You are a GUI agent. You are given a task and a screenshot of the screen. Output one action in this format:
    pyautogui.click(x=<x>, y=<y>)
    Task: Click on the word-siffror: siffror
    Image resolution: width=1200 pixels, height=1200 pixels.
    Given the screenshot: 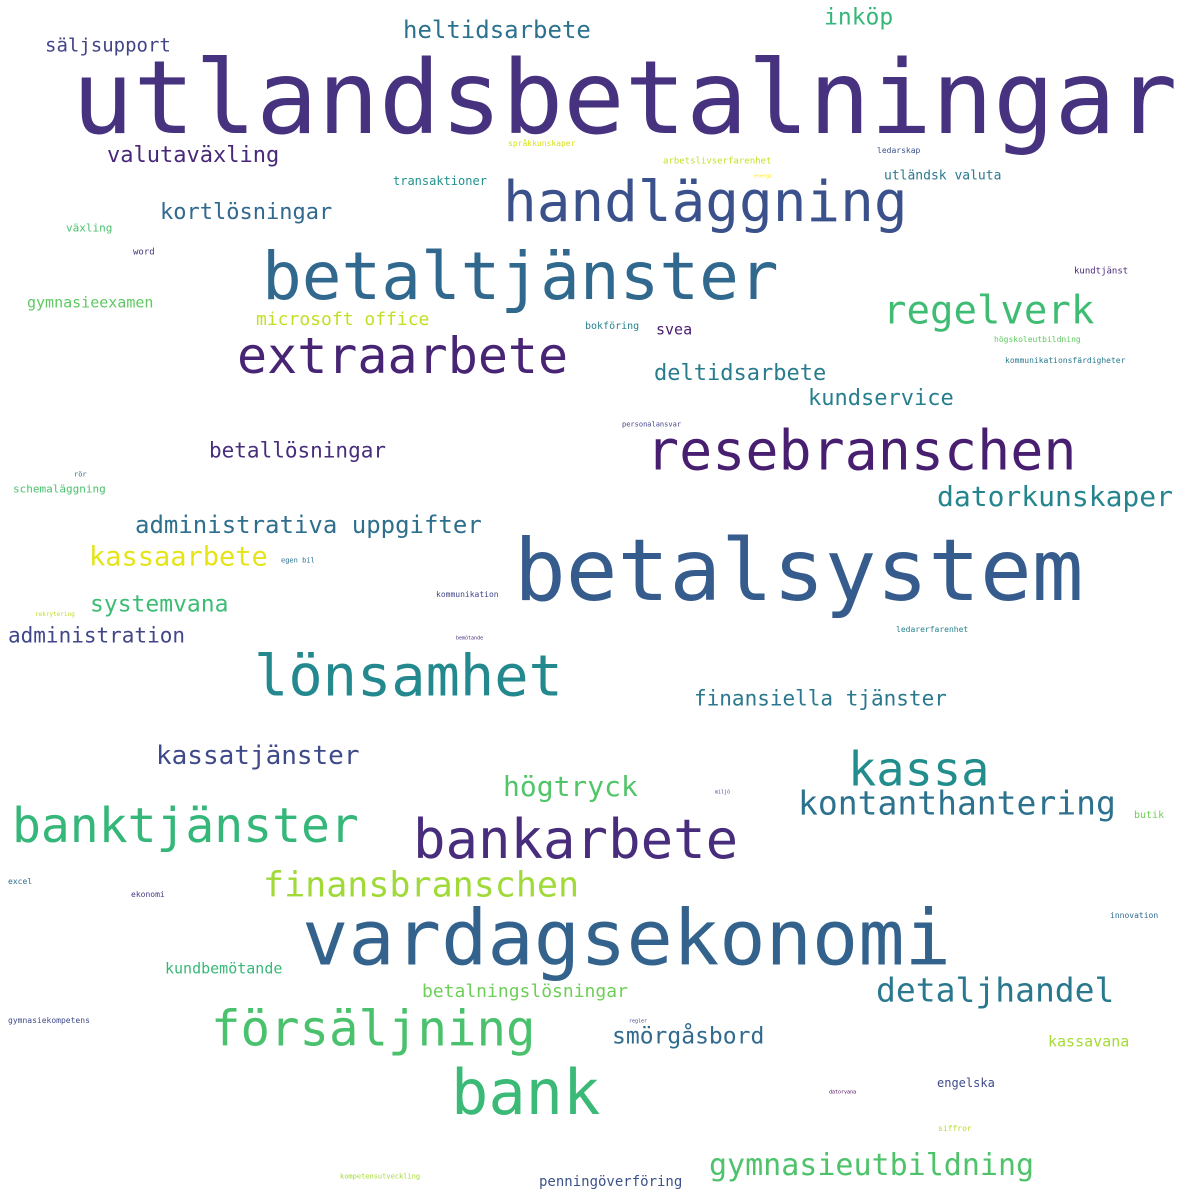 What is the action you would take?
    pyautogui.click(x=955, y=1128)
    